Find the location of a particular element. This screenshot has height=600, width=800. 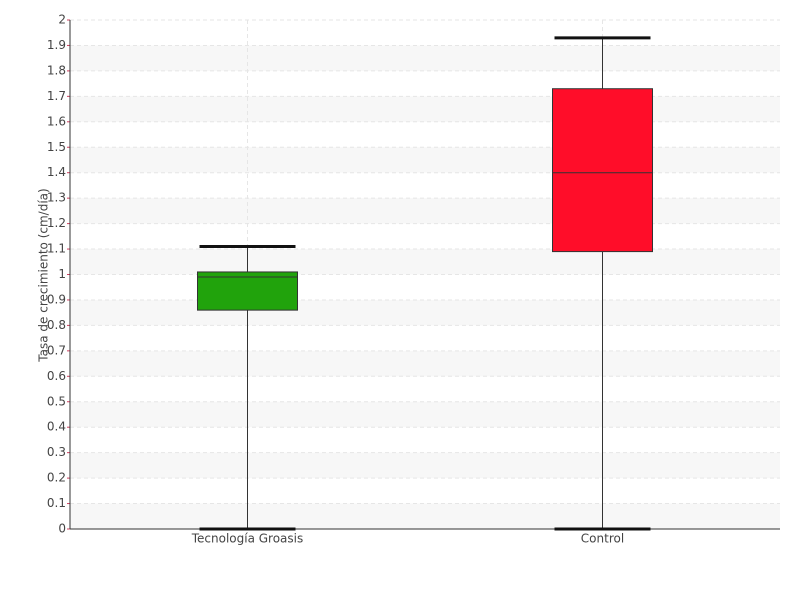

x-tick-label: Tecnología Groasis is located at coordinates (247, 539).